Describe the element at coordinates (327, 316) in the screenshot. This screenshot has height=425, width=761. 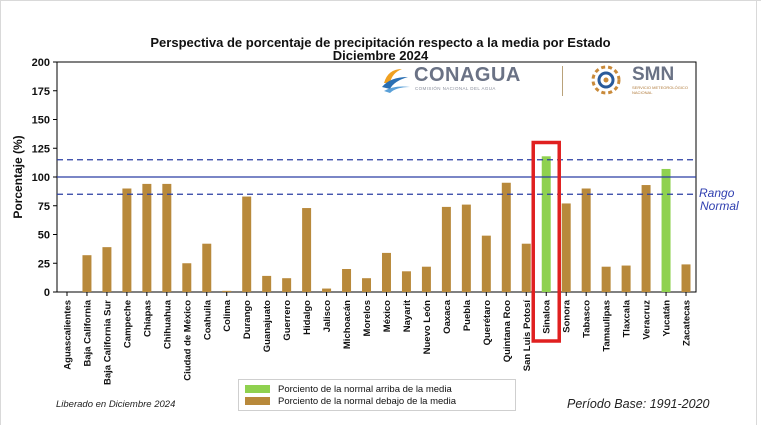
I see `x-tick-label: Jalisco` at that location.